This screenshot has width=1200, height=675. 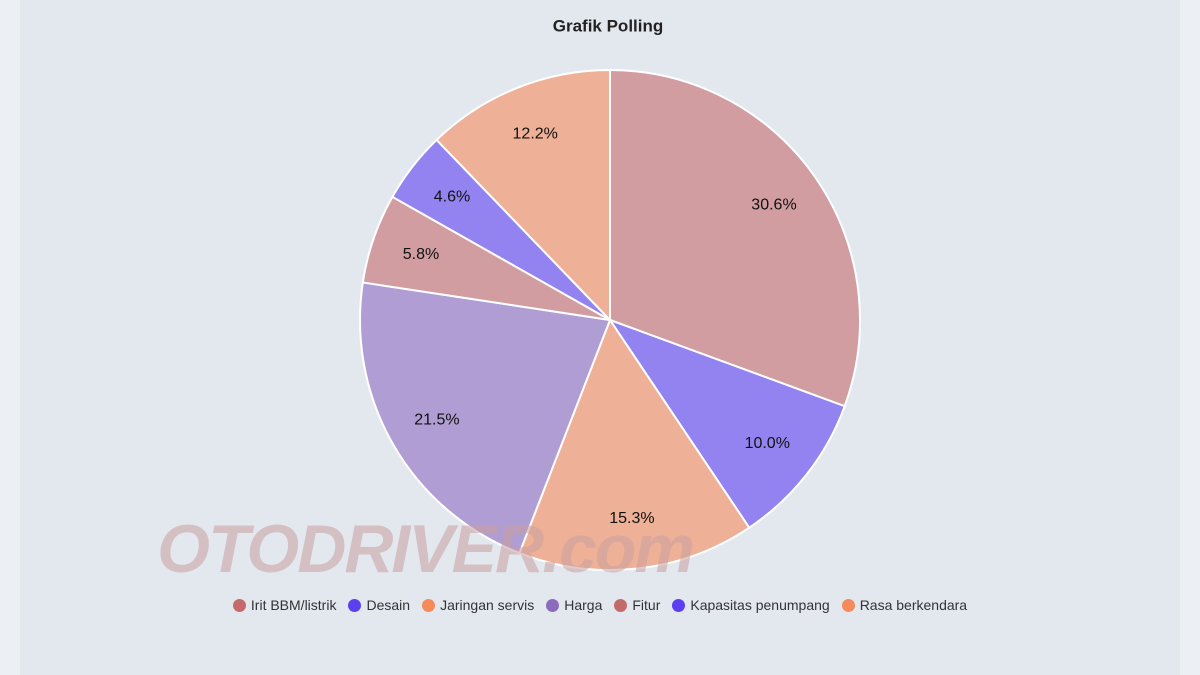 What do you see at coordinates (535, 134) in the screenshot?
I see `data-label: 12.2%` at bounding box center [535, 134].